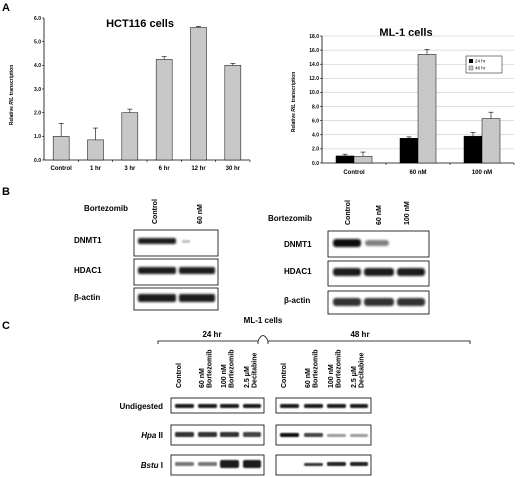 Image resolution: width=520 pixels, height=477 pixels. Describe the element at coordinates (417, 173) in the screenshot. I see `category-label: 60 nM` at that location.